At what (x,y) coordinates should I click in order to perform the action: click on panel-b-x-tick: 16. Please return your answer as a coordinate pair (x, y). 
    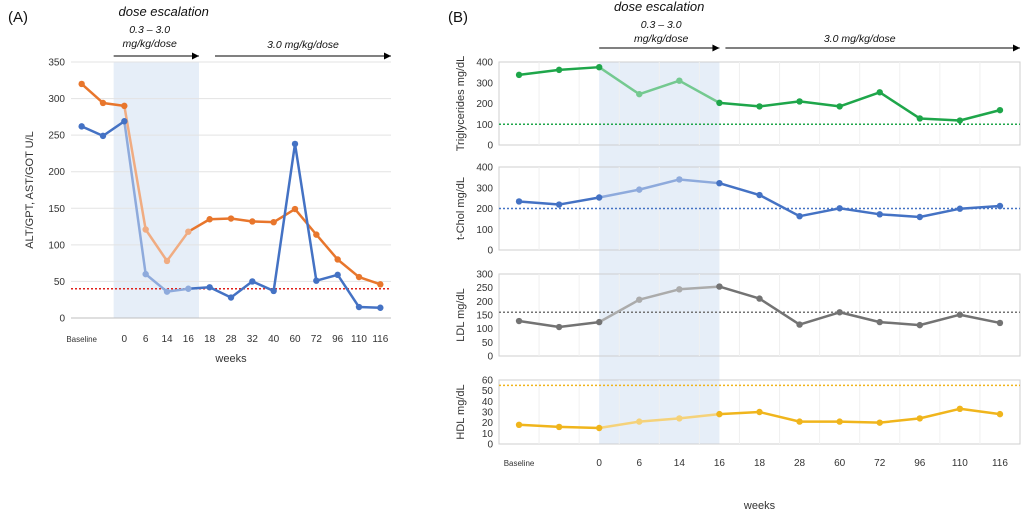
    Looking at the image, I should click on (720, 463).